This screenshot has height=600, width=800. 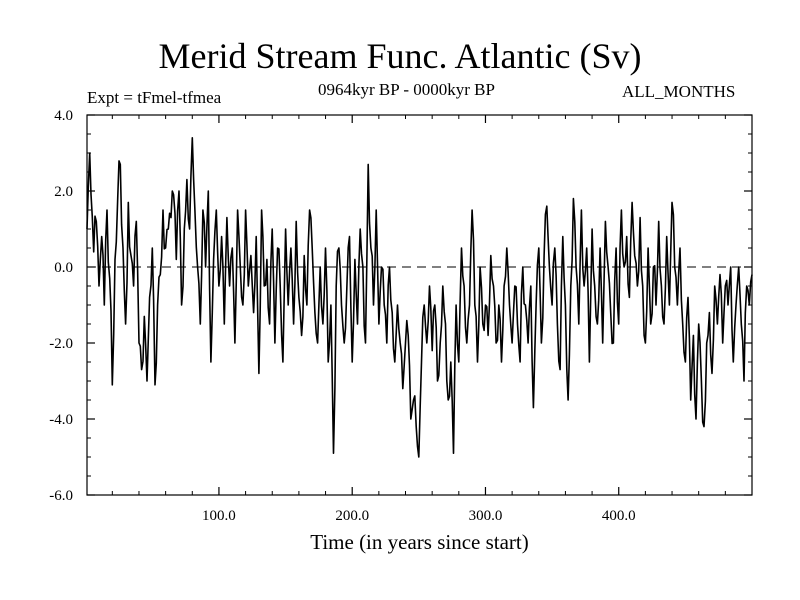 What do you see at coordinates (63, 268) in the screenshot?
I see `y-tick-label: 0.0` at bounding box center [63, 268].